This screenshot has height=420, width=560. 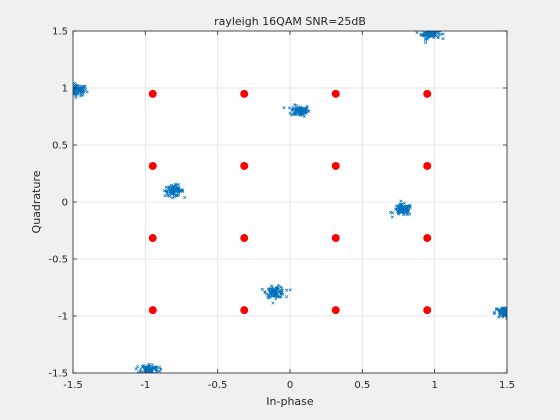 I want to click on y-tick-label: 1, so click(x=65, y=89).